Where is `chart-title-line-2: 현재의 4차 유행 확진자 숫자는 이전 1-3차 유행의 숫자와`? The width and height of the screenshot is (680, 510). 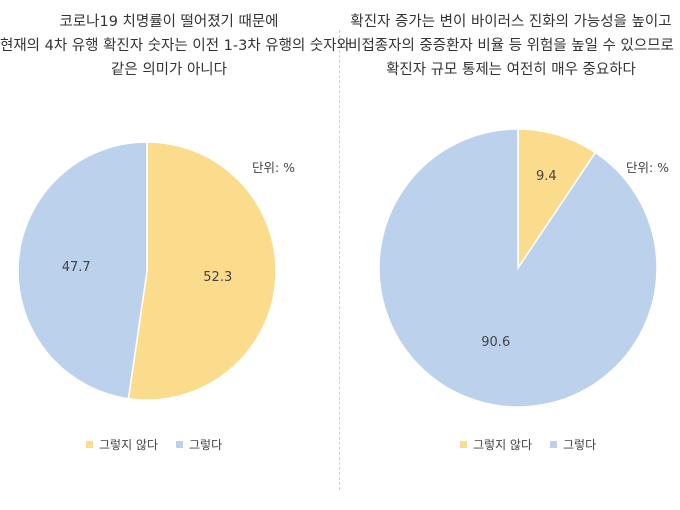 chart-title-line-2: 현재의 4차 유행 확진자 숫자는 이전 1-3차 유행의 숫자와 is located at coordinates (175, 46).